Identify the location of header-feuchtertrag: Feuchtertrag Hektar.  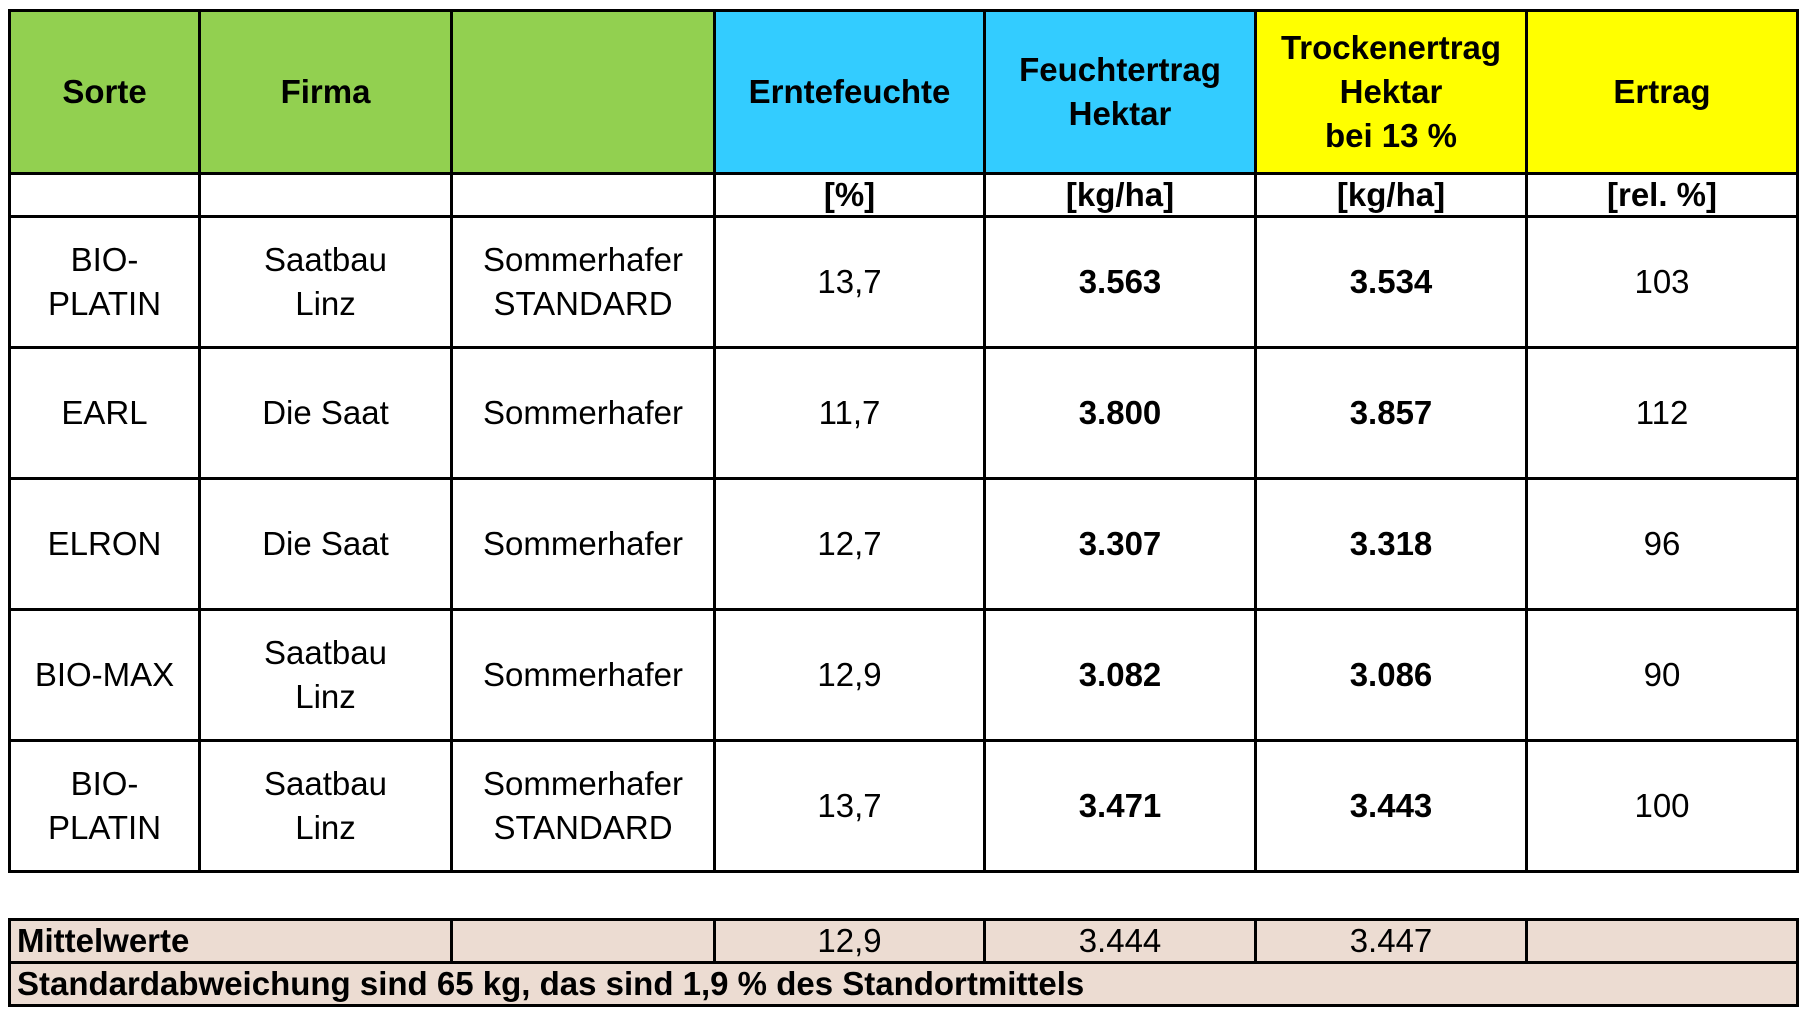
(1120, 92).